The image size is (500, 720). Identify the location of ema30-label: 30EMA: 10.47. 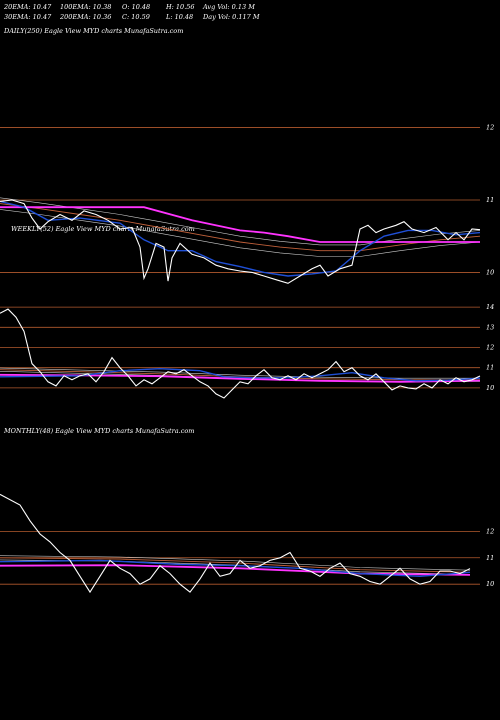
(28, 17).